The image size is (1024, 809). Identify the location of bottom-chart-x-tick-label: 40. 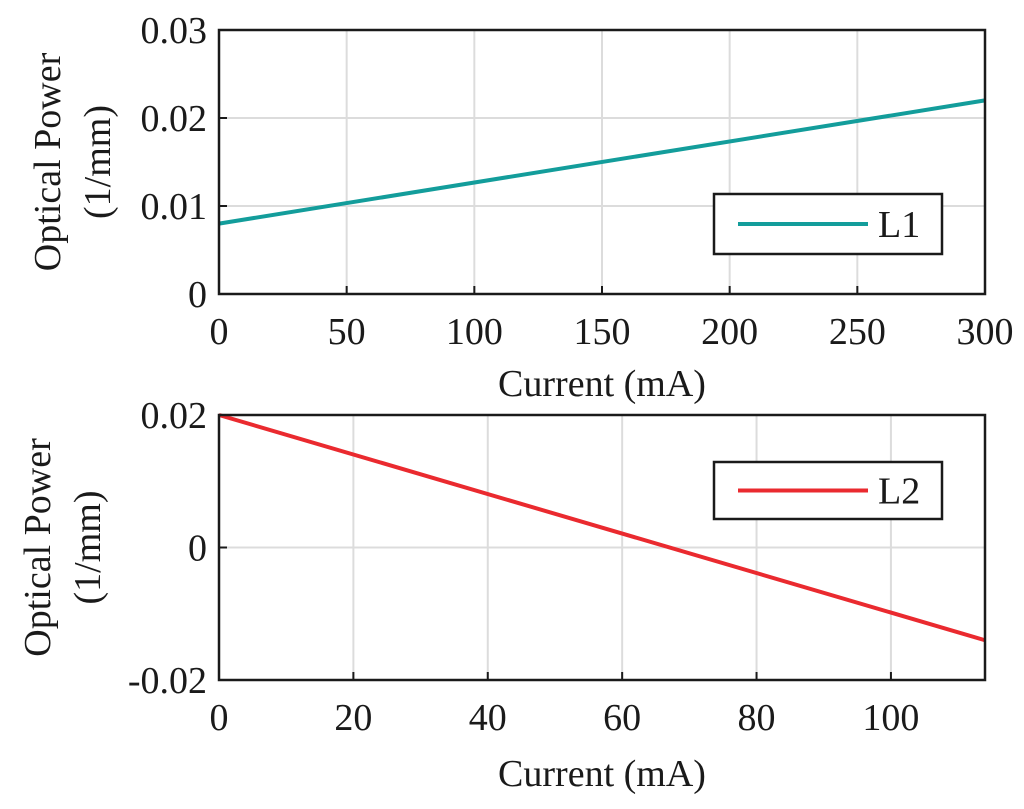
(488, 718).